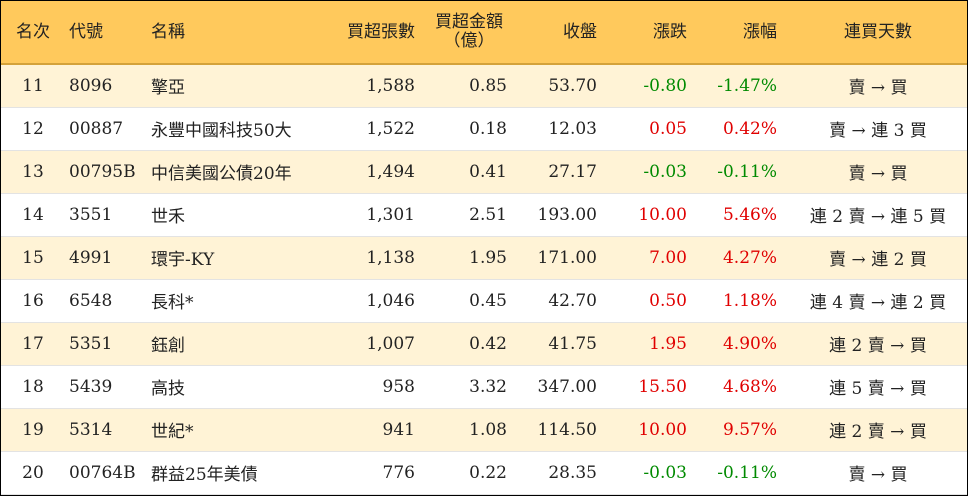  What do you see at coordinates (368, 33) in the screenshot?
I see `column-header-net-buy-lots: 買超張數` at bounding box center [368, 33].